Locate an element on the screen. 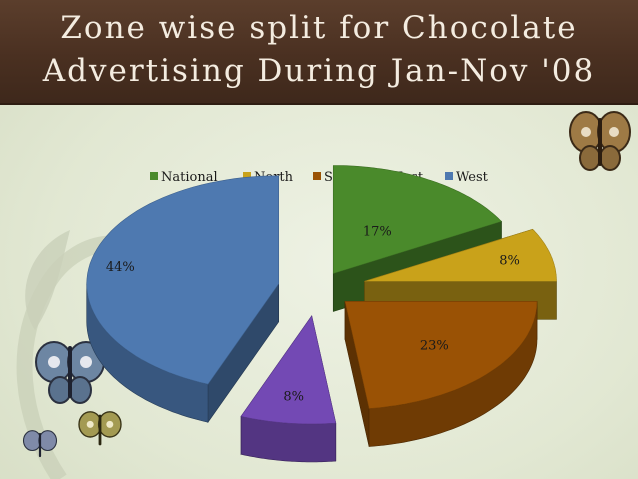  legend-swatch-north is located at coordinates (247, 176).